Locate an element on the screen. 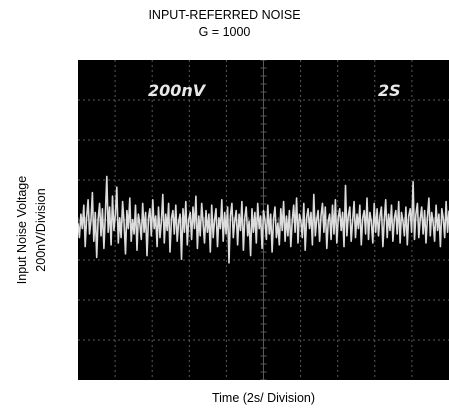 The image size is (449, 417). chart-title: INPUT-REFERRED NOISE is located at coordinates (224, 15).